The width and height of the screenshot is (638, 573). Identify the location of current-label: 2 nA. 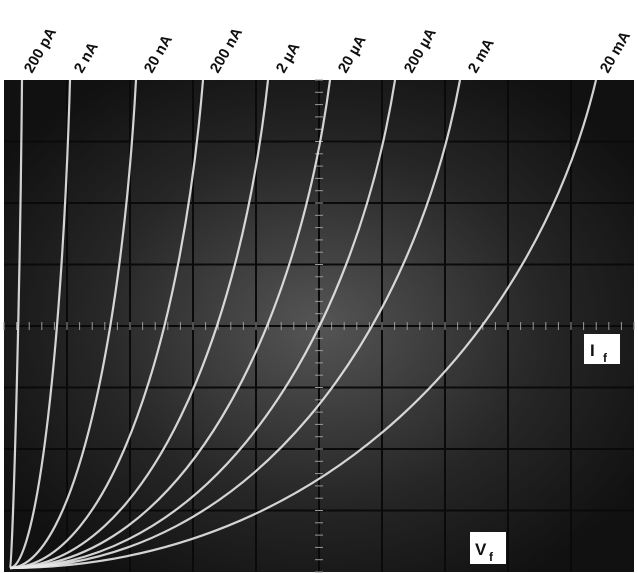
(86, 57).